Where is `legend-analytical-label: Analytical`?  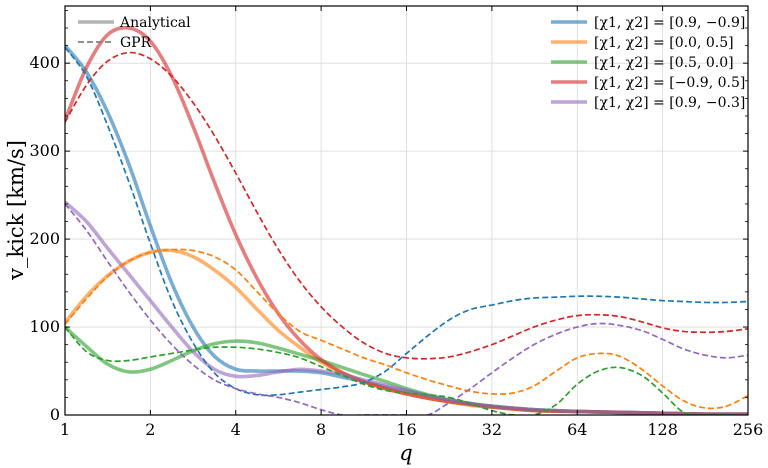
legend-analytical-label: Analytical is located at coordinates (155, 23).